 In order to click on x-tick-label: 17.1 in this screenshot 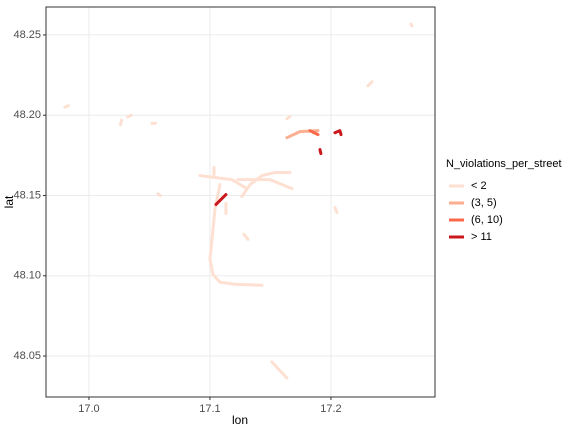, I will do `click(209, 409)`.